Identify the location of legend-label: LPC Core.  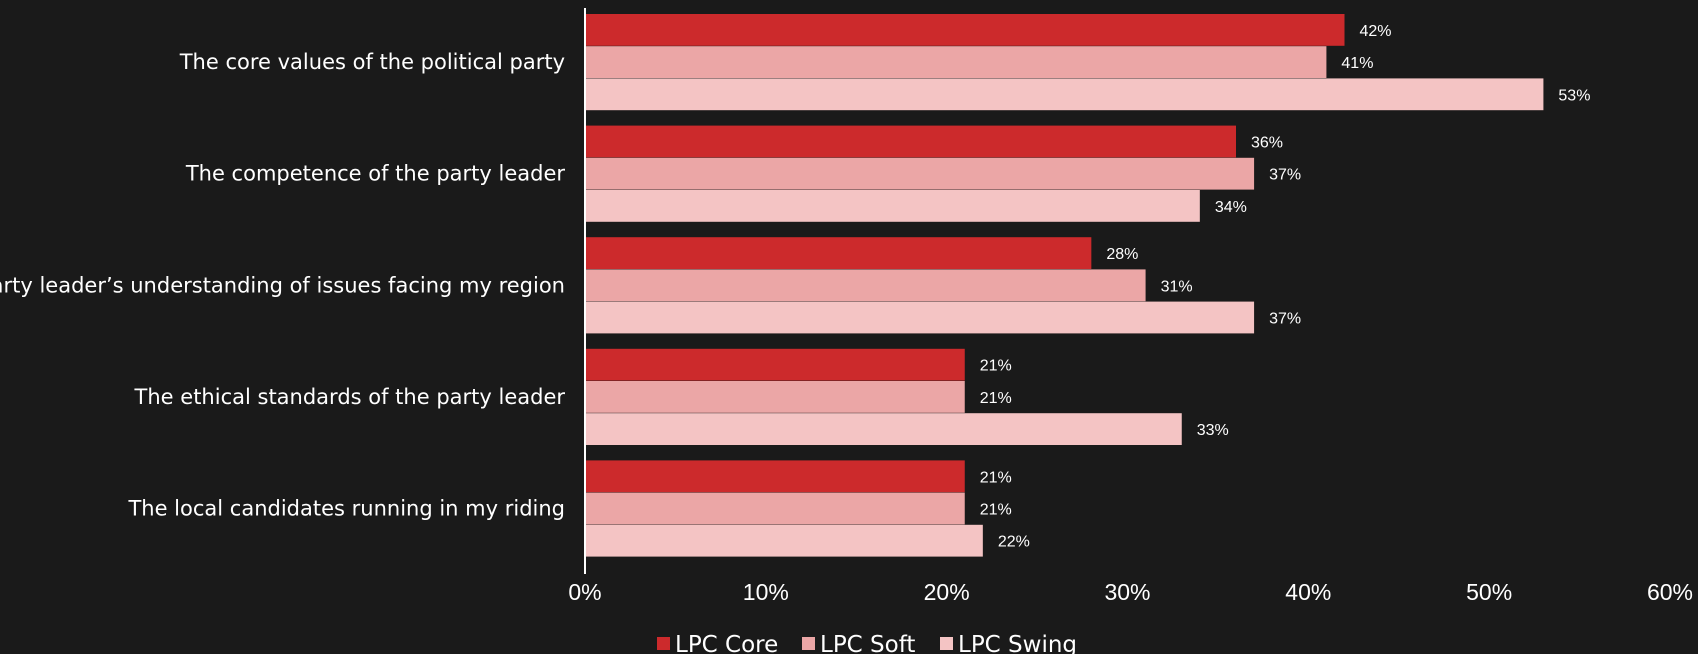
(726, 643).